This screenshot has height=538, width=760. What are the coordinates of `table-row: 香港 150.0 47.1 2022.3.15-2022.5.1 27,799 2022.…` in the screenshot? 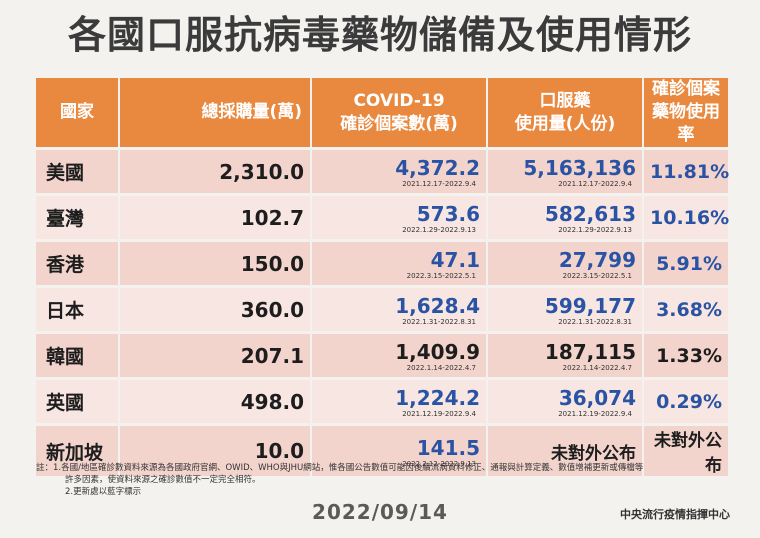 It's located at (382, 262).